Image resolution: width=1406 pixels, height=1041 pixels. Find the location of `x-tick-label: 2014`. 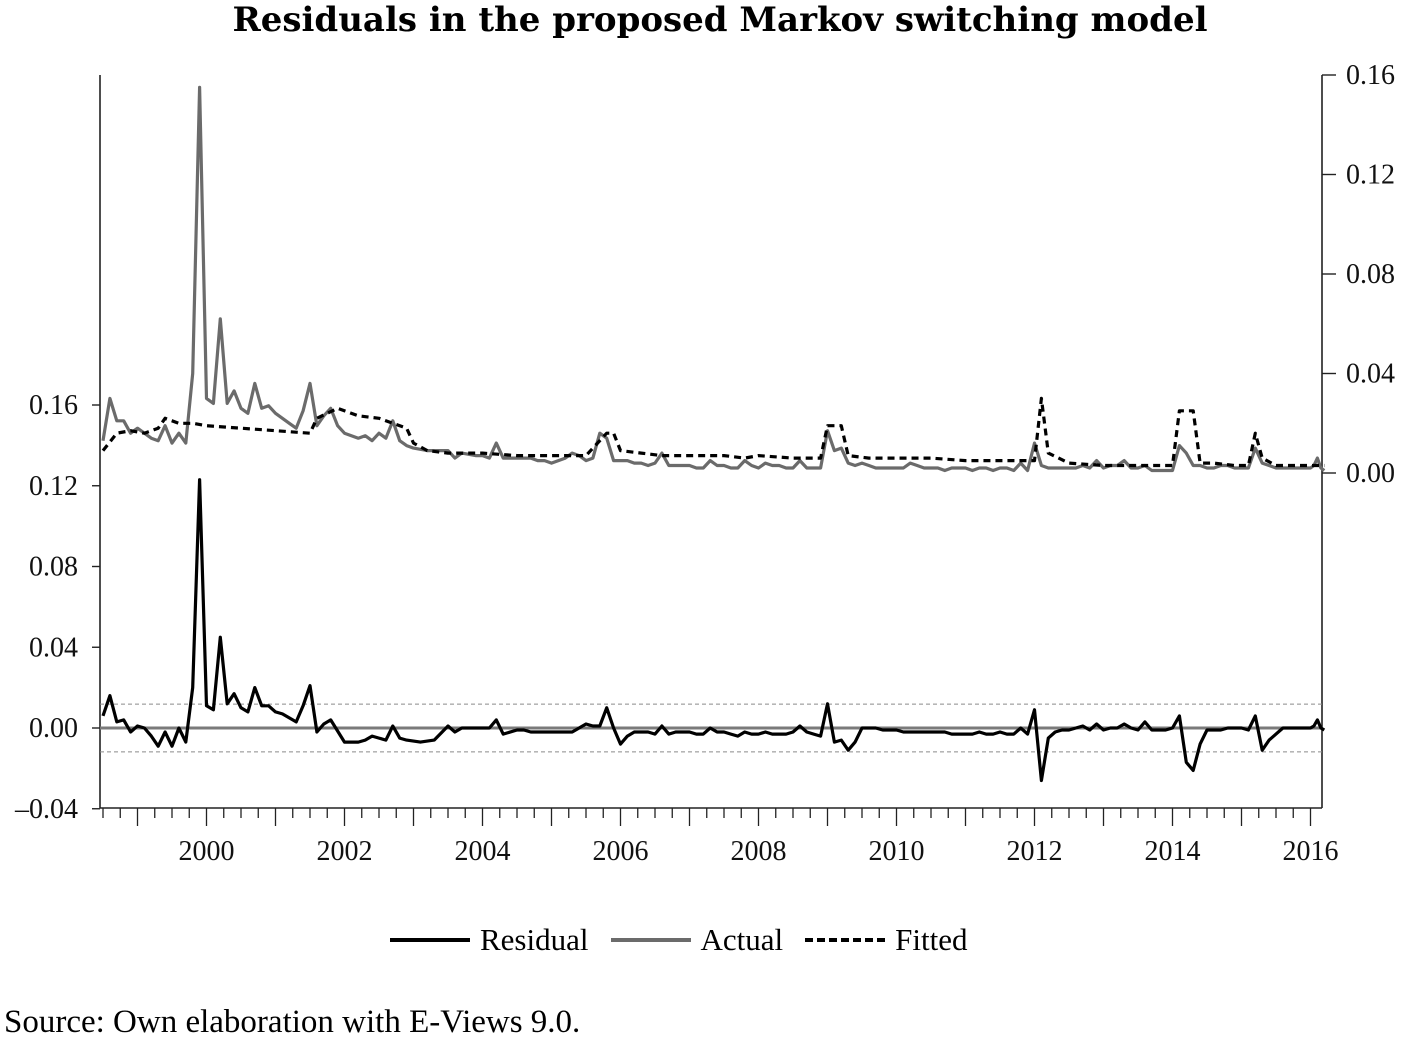

x-tick-label: 2014 is located at coordinates (1173, 851).